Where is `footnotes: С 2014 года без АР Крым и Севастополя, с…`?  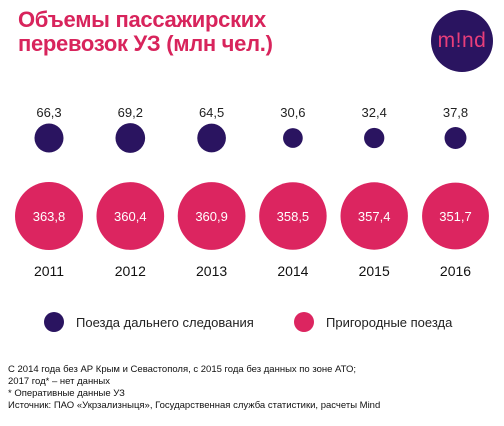
footnotes: С 2014 года без АР Крым и Севастополя, с… is located at coordinates (253, 388).